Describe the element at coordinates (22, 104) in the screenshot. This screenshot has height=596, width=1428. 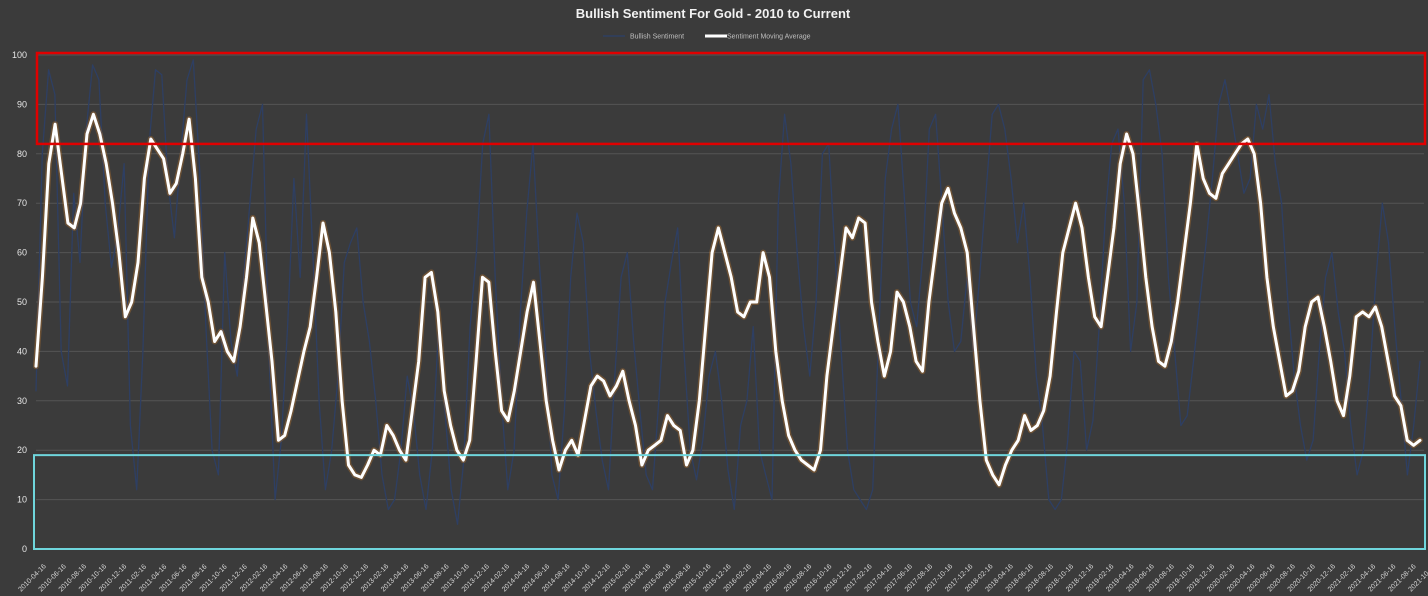
I see `y-tick-label: 90` at that location.